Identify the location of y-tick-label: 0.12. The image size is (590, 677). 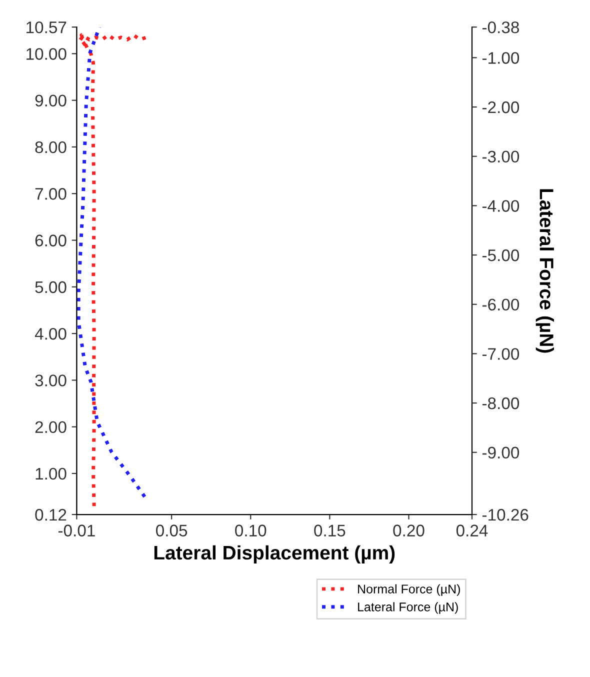
(50, 514).